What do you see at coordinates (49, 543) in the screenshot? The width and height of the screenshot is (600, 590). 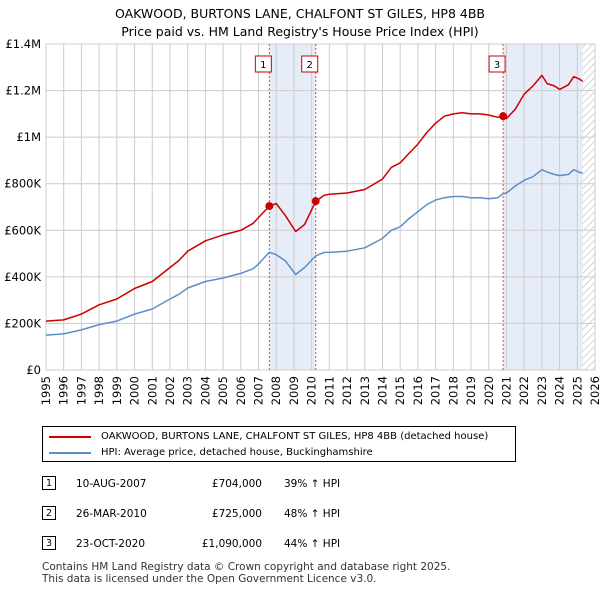 I see `sale-number-badge: 3` at bounding box center [49, 543].